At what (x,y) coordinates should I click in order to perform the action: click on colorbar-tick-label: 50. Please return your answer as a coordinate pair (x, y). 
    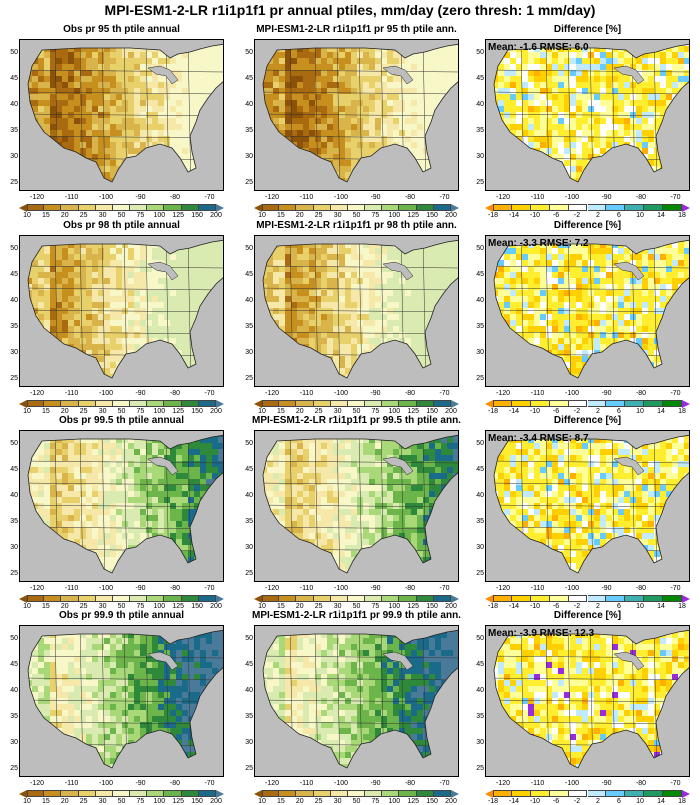
    Looking at the image, I should click on (357, 215).